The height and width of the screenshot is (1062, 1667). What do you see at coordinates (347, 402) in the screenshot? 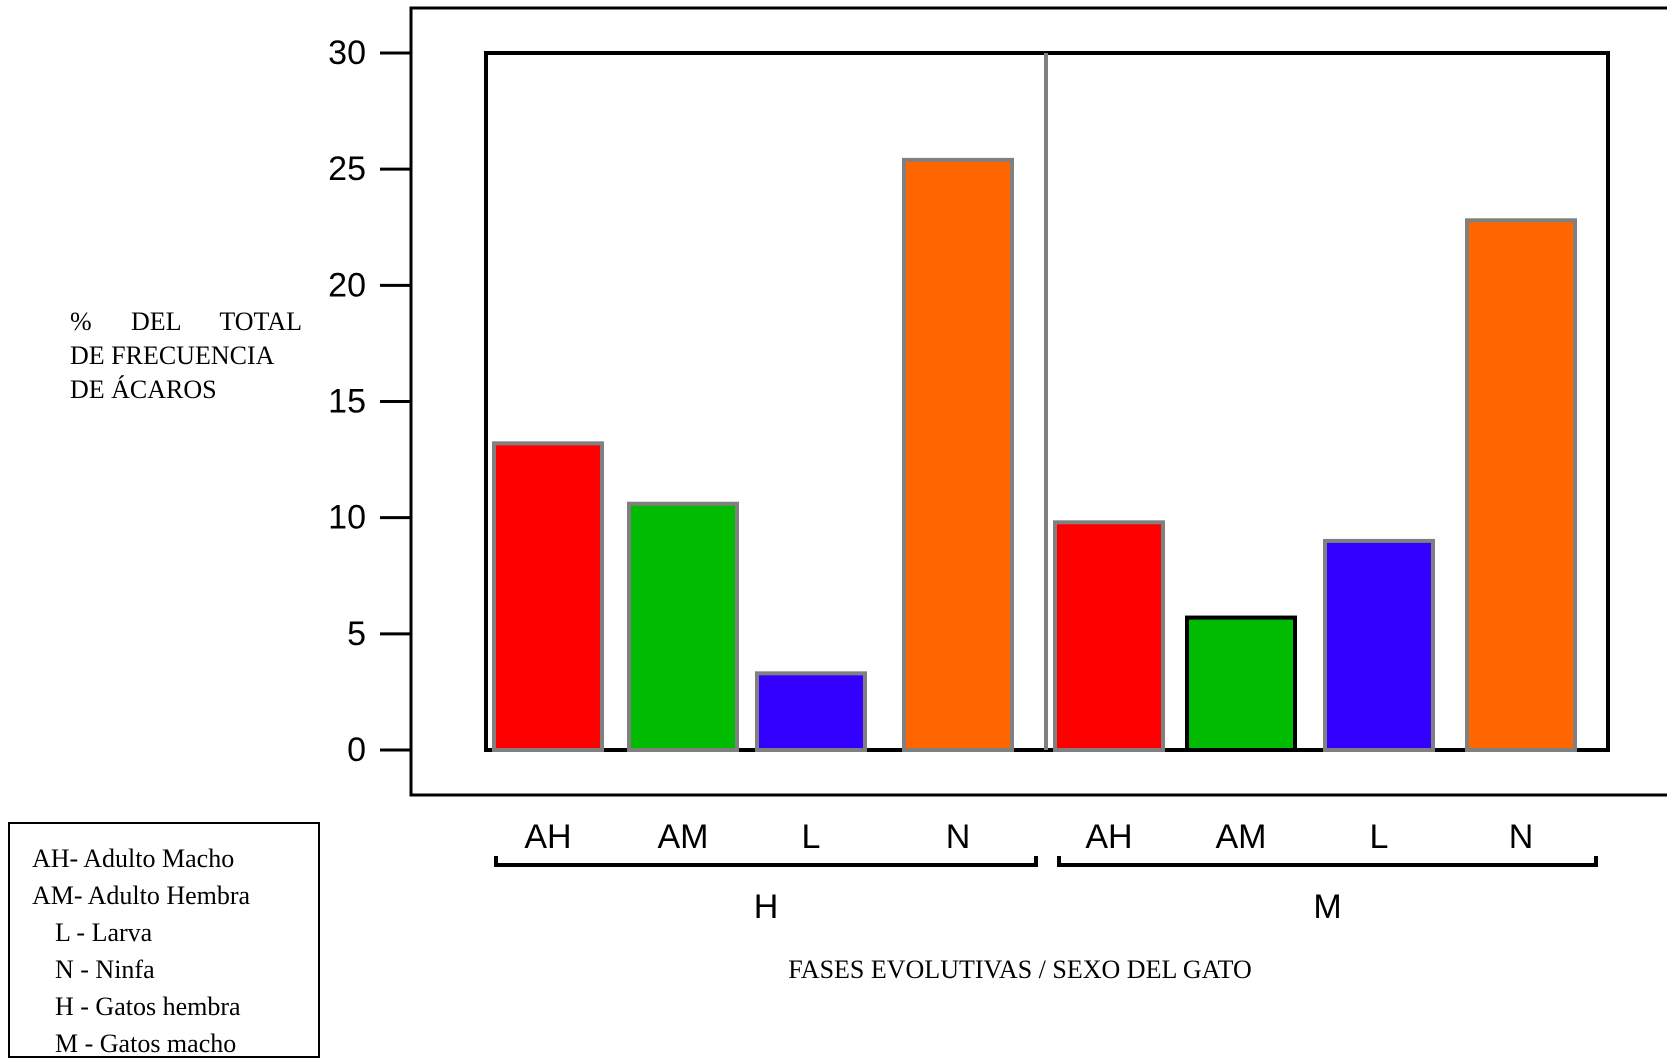
I see `y-tick-label: 15` at bounding box center [347, 402].